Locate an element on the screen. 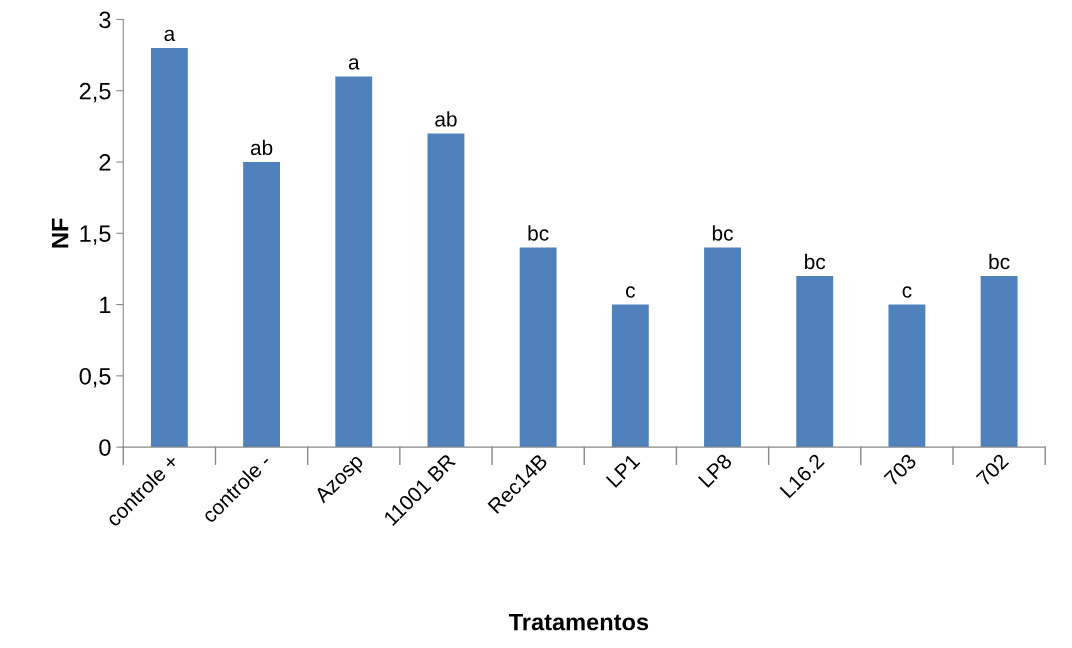  x-tick-label: LP1 is located at coordinates (623, 470).